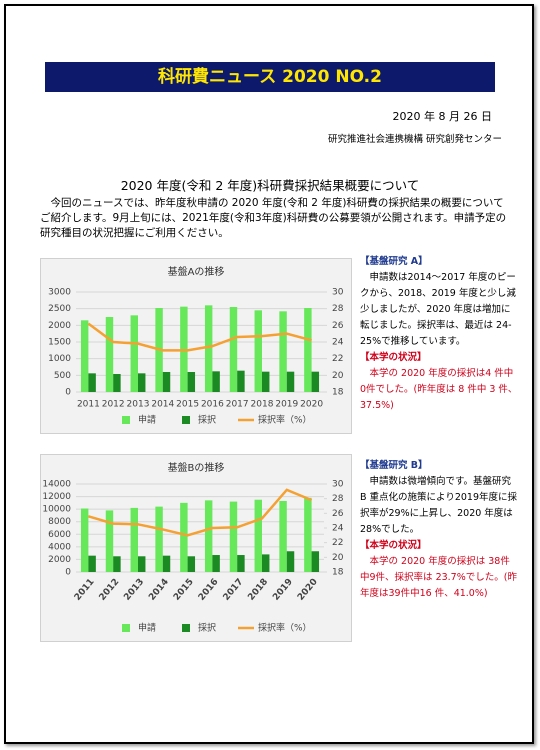 The height and width of the screenshot is (750, 540). What do you see at coordinates (138, 405) in the screenshot?
I see `x-tick-label: 2013` at bounding box center [138, 405].